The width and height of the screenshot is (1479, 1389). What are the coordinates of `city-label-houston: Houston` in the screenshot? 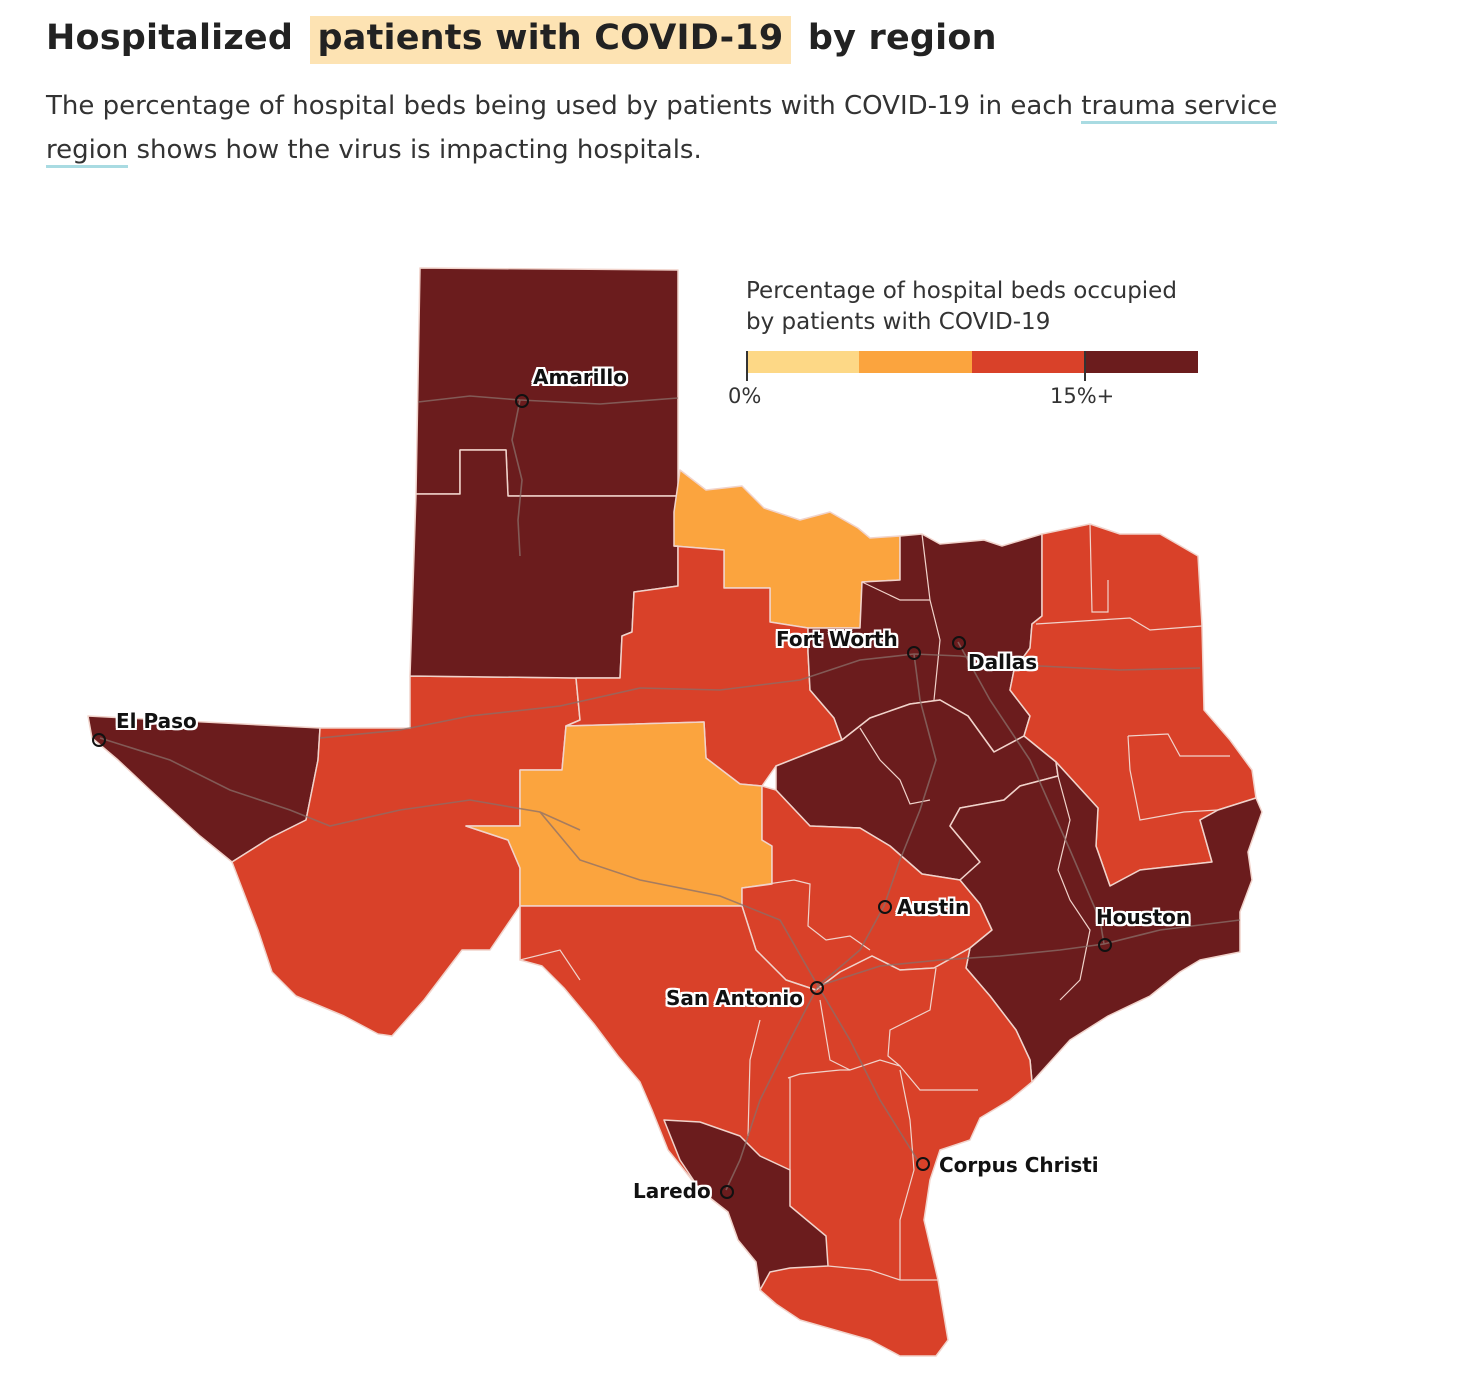 It's located at (1143, 917).